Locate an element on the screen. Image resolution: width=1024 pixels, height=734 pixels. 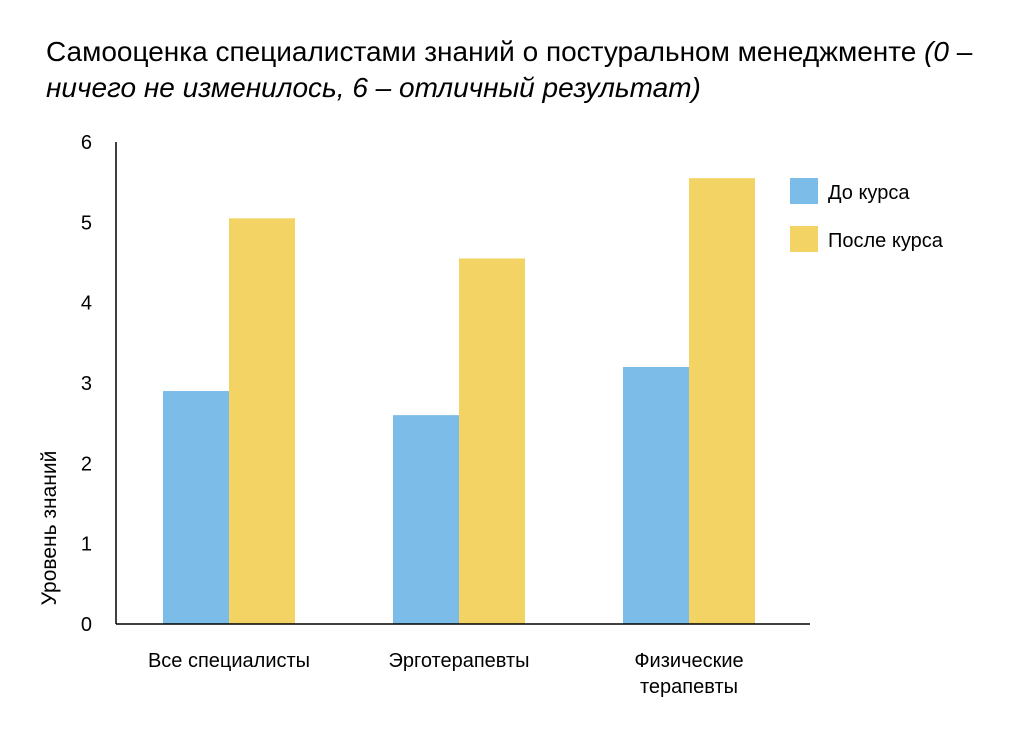
x-category-label-1: Эрготерапевты is located at coordinates (458, 661).